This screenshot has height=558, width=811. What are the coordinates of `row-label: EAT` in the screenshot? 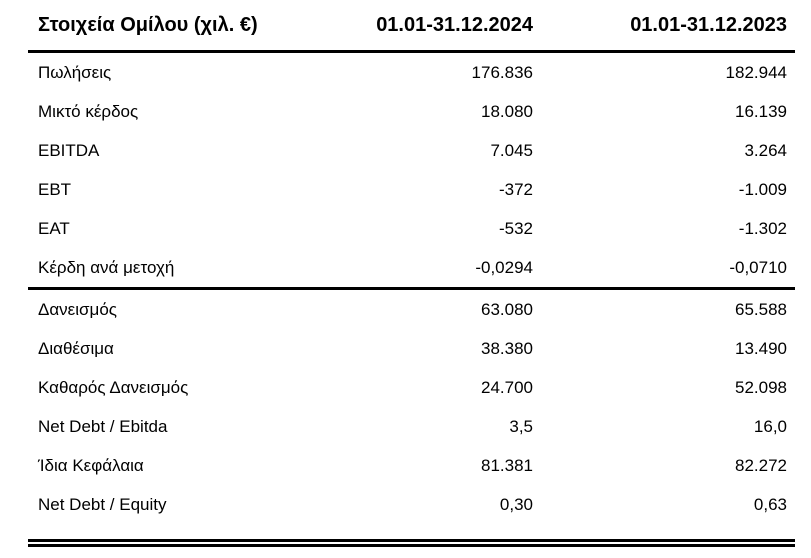 It's located at (54, 228).